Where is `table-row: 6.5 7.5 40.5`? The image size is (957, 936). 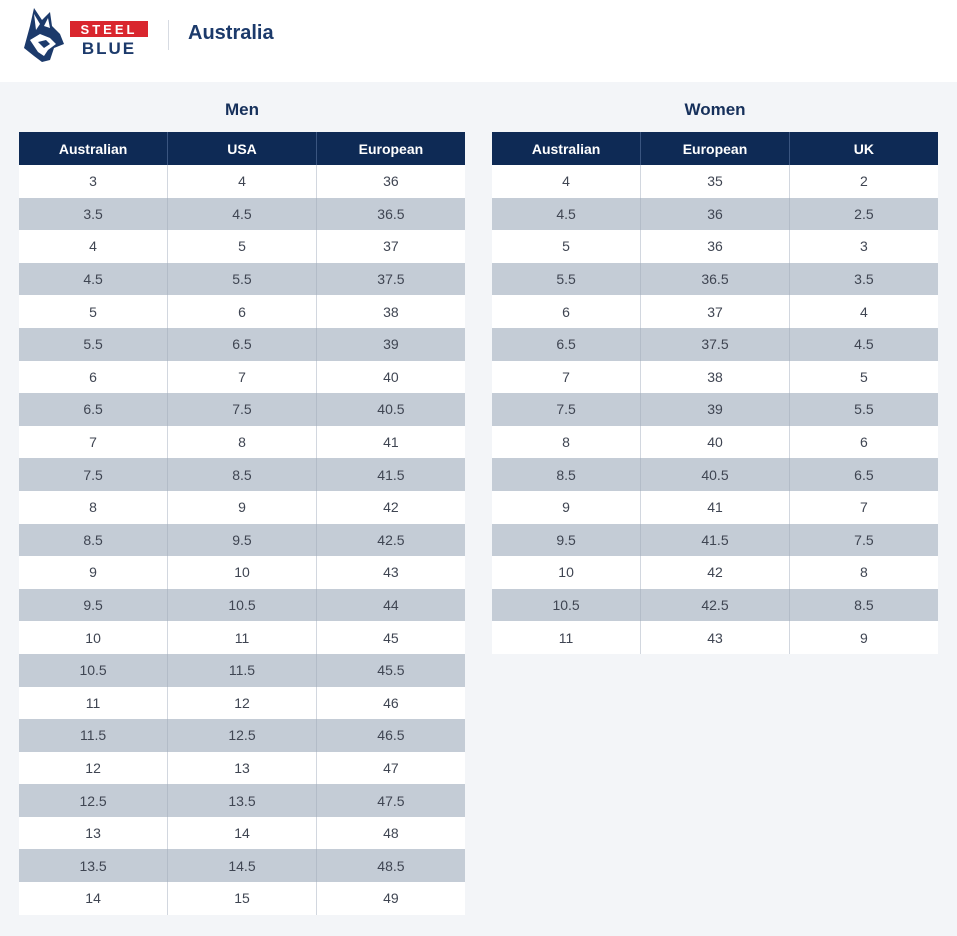
table-row: 6.5 7.5 40.5 is located at coordinates (242, 409).